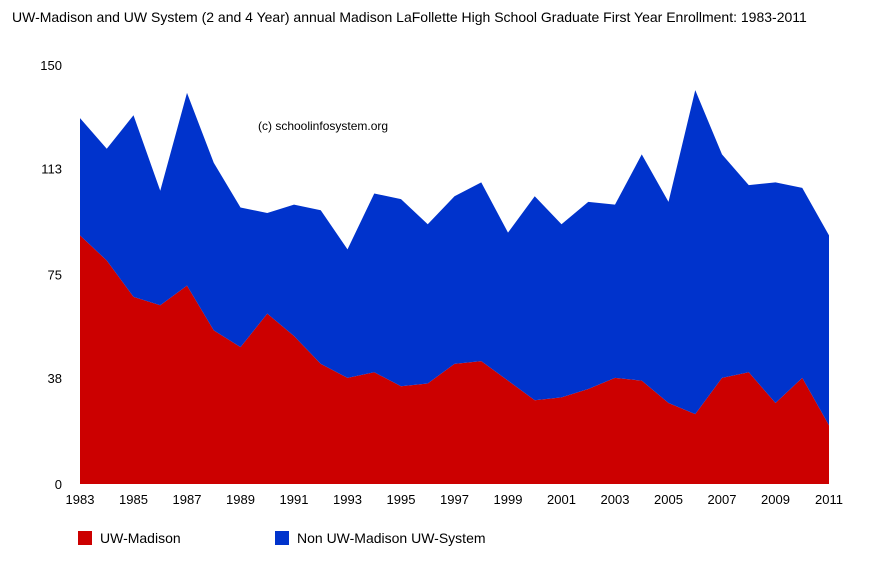 This screenshot has width=880, height=565. I want to click on y-tick-label: 0, so click(58, 484).